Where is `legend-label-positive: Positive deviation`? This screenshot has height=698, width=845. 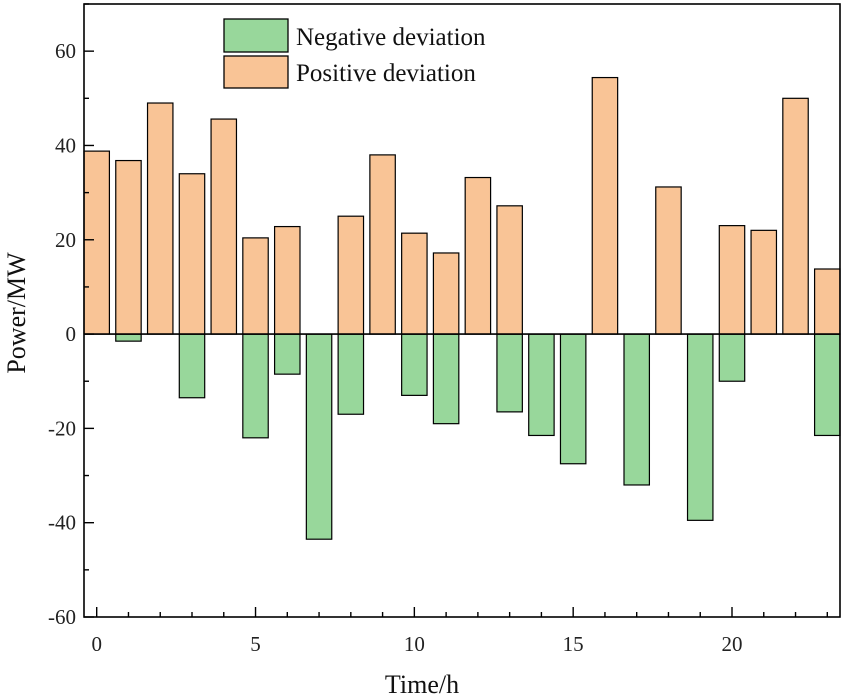
legend-label-positive: Positive deviation is located at coordinates (386, 73).